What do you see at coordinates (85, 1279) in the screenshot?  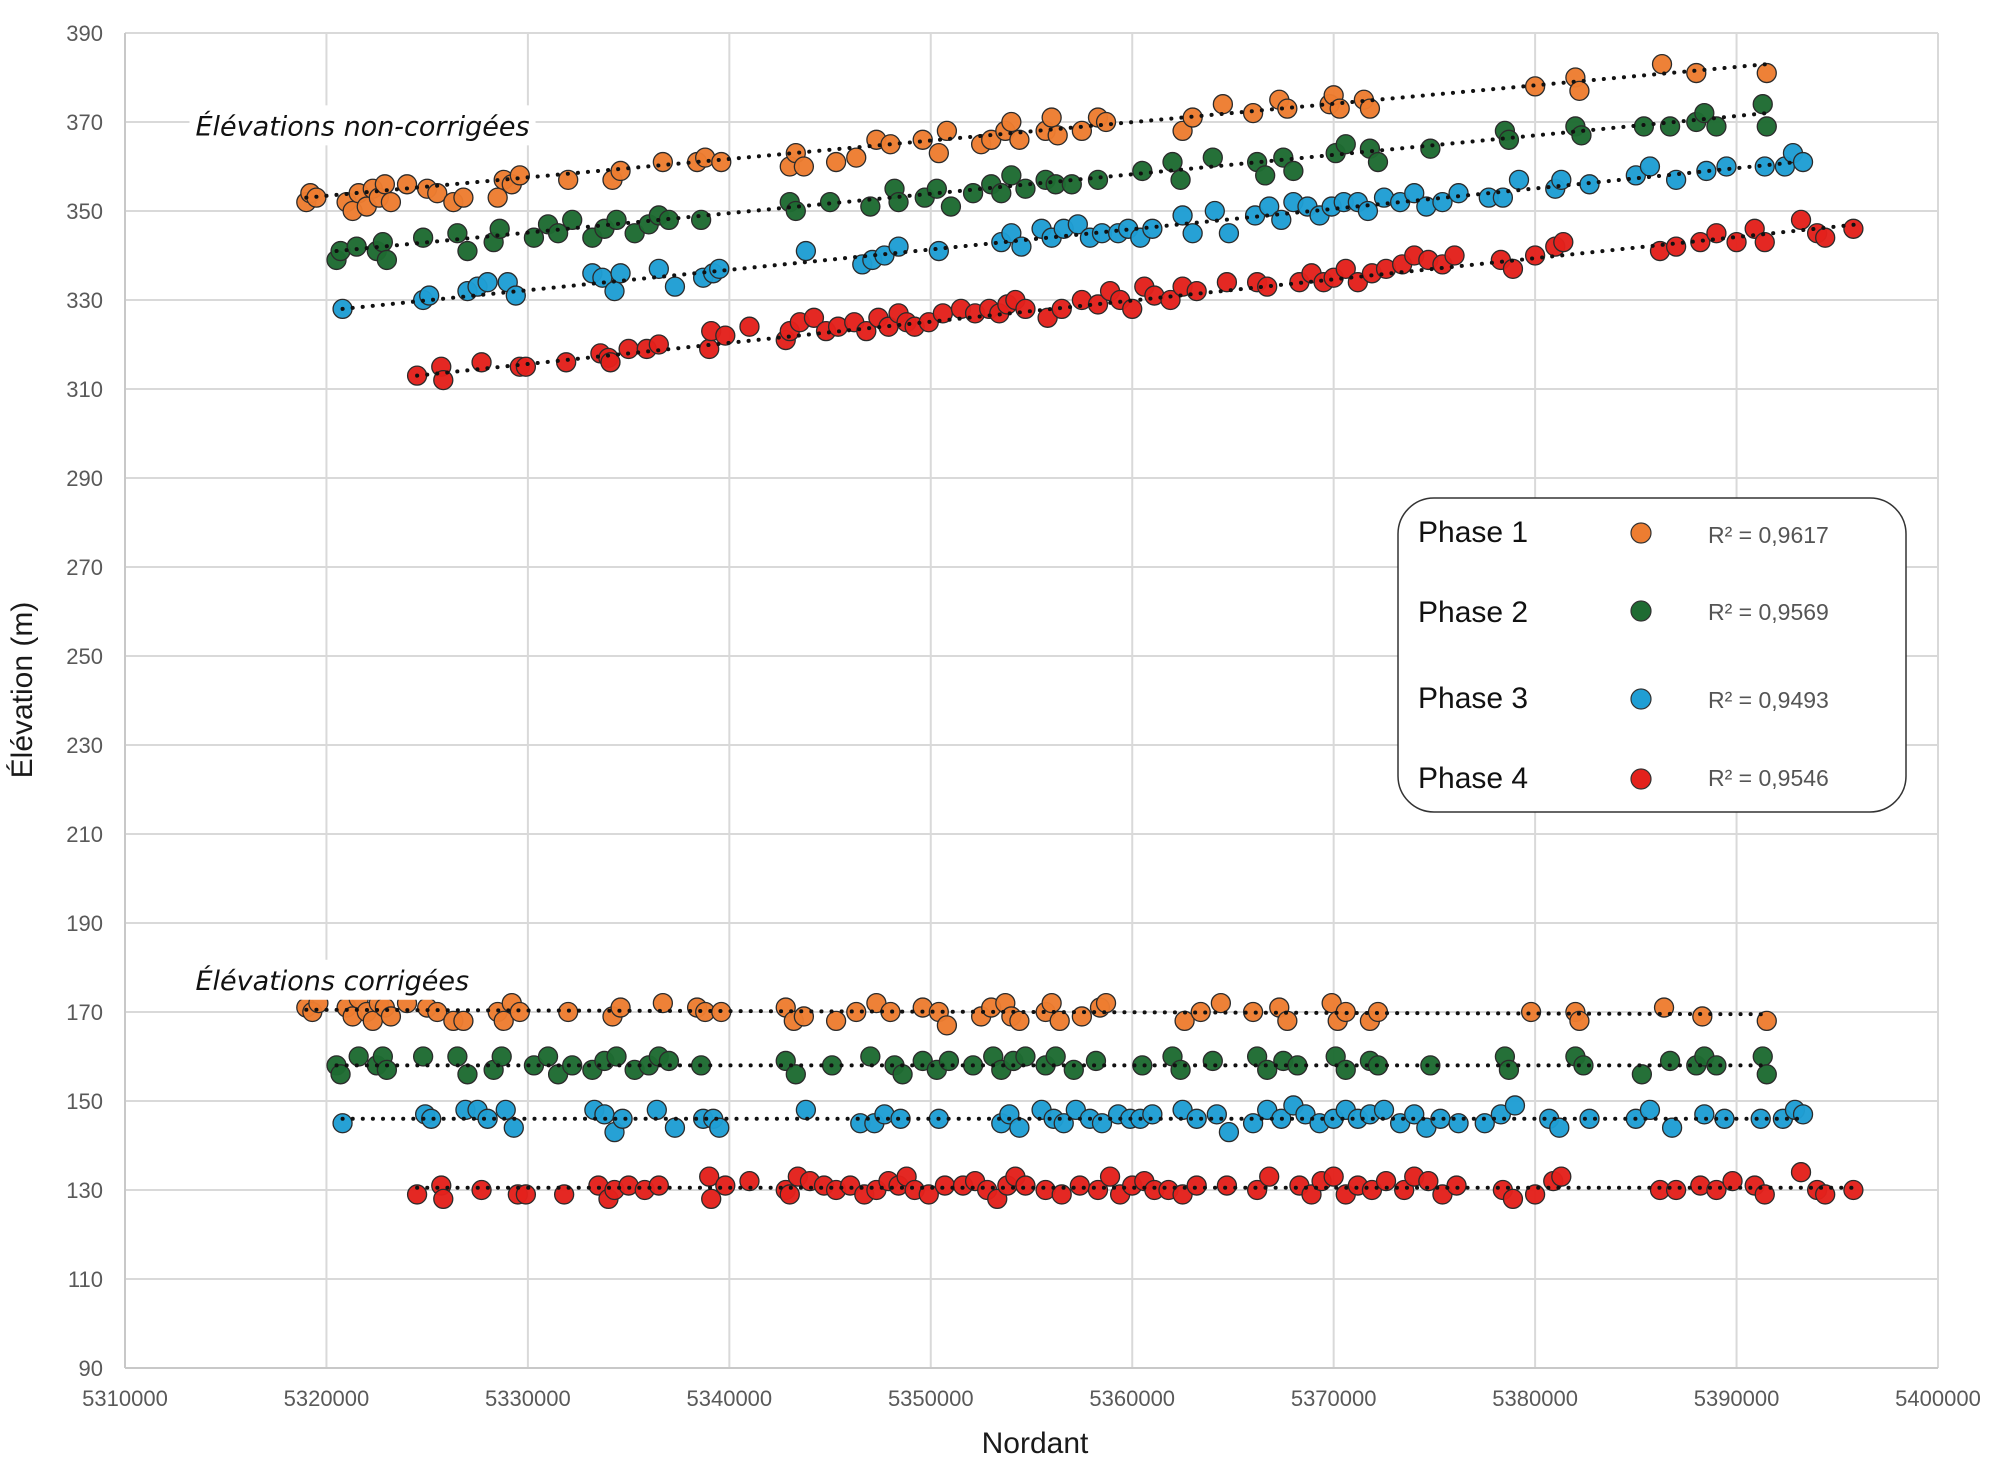 I see `y-tick-label: 110` at bounding box center [85, 1279].